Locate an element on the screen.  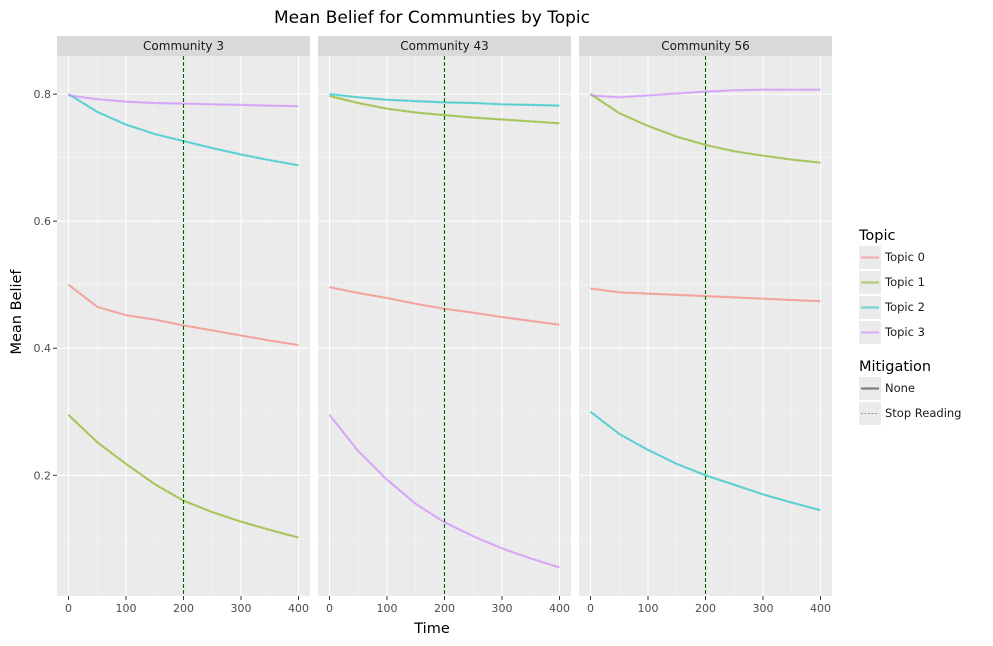
legend-label: Topic 1 is located at coordinates (904, 282).